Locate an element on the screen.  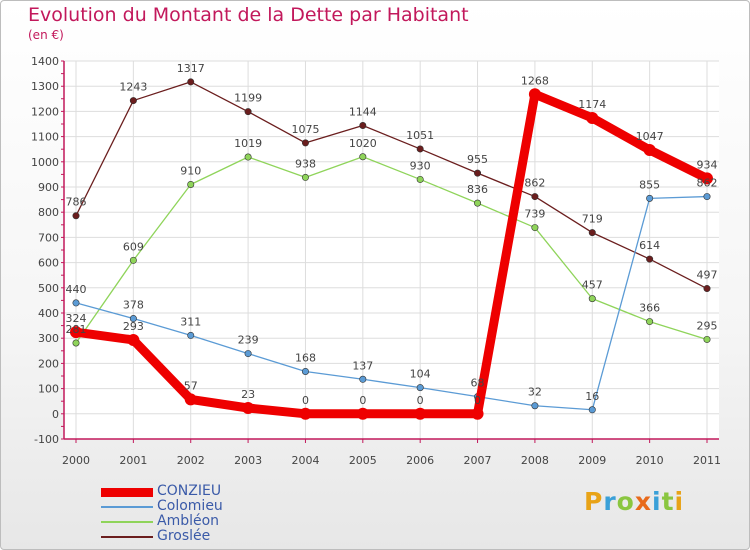
x-tick-label: 2003 is located at coordinates (248, 460).